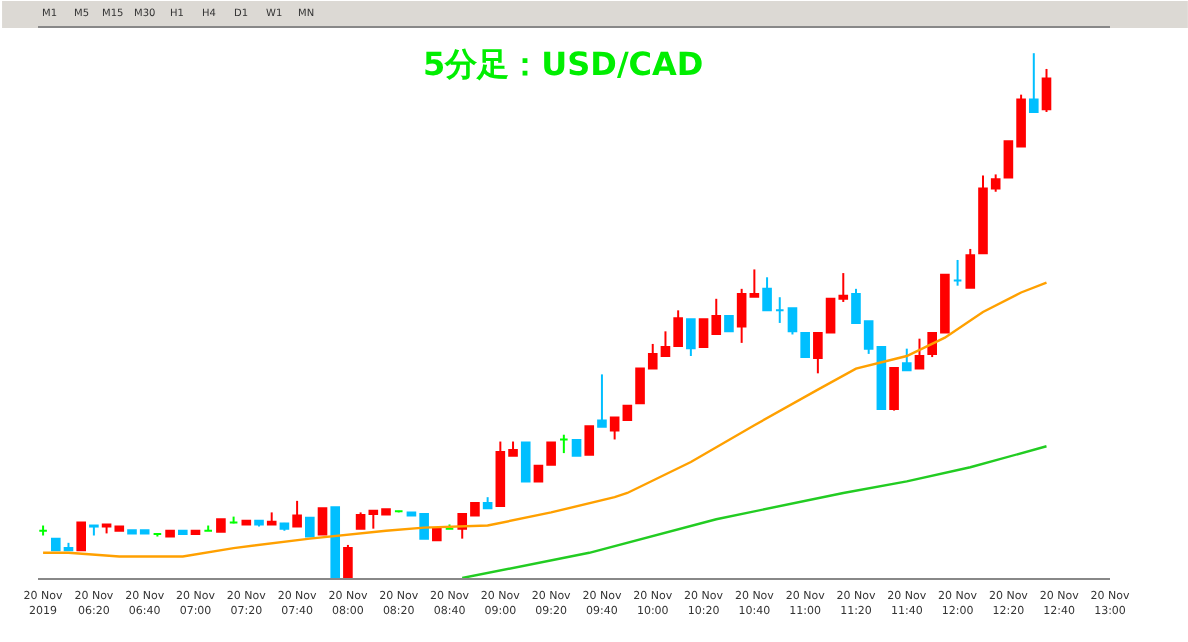  What do you see at coordinates (563, 64) in the screenshot?
I see `chart-title: 5分足：USD/CAD` at bounding box center [563, 64].